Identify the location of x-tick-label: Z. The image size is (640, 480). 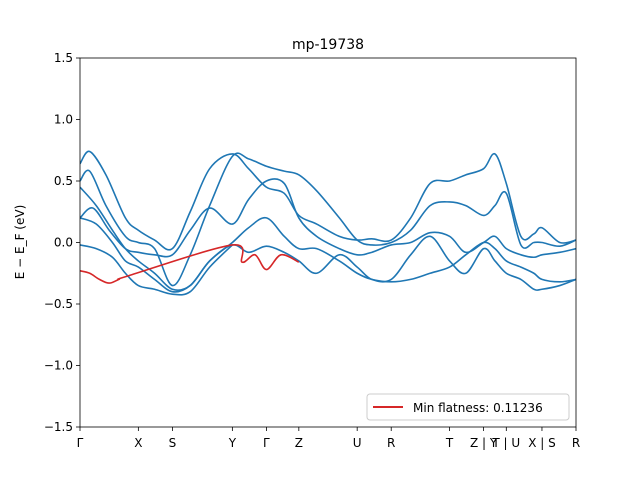
(299, 443).